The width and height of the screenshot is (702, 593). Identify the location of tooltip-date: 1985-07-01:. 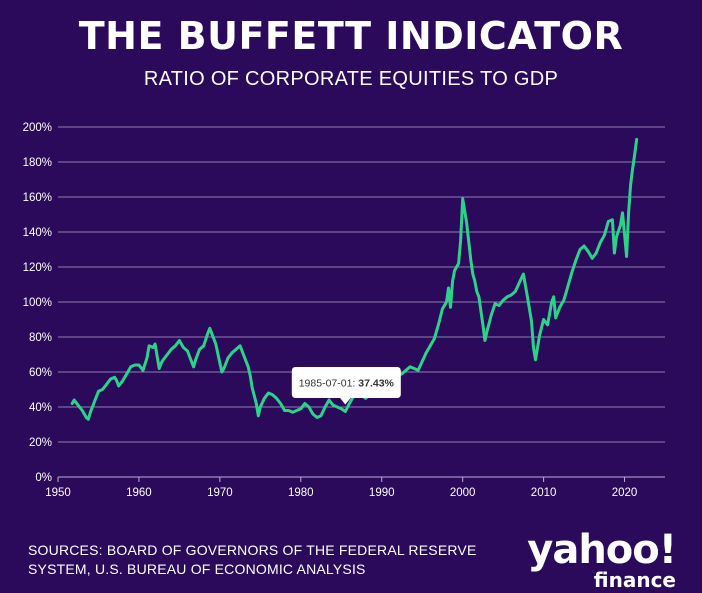
(329, 383).